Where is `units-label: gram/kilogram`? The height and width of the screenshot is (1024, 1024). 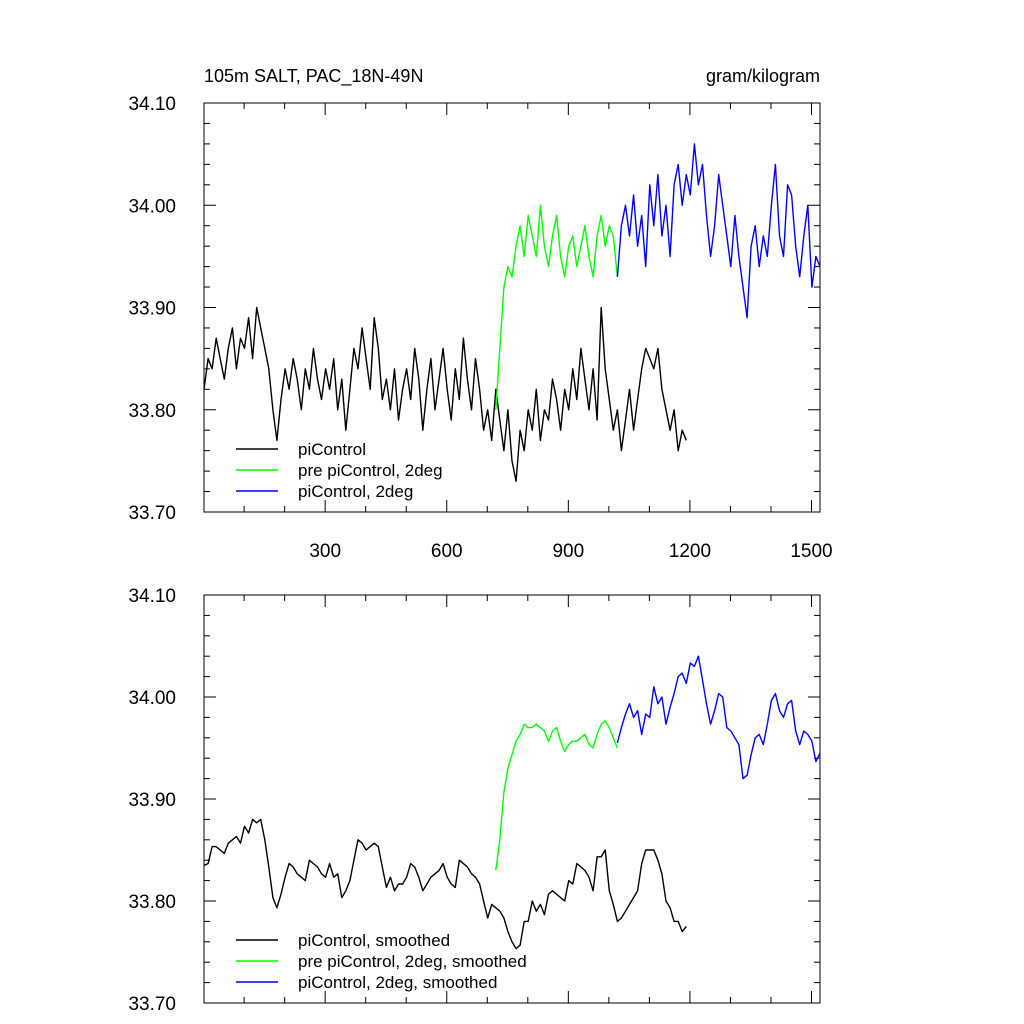
units-label: gram/kilogram is located at coordinates (763, 76).